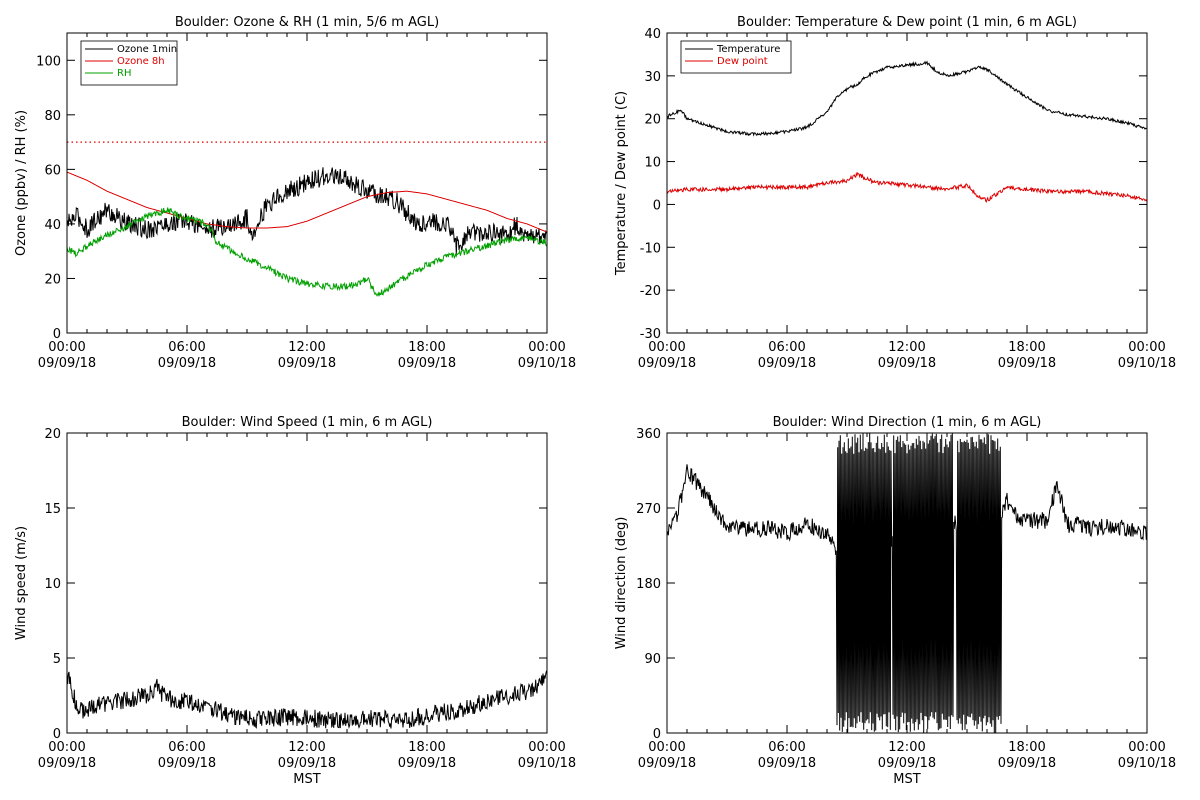  I want to click on y-axis-label: Wind direction (deg), so click(621, 583).